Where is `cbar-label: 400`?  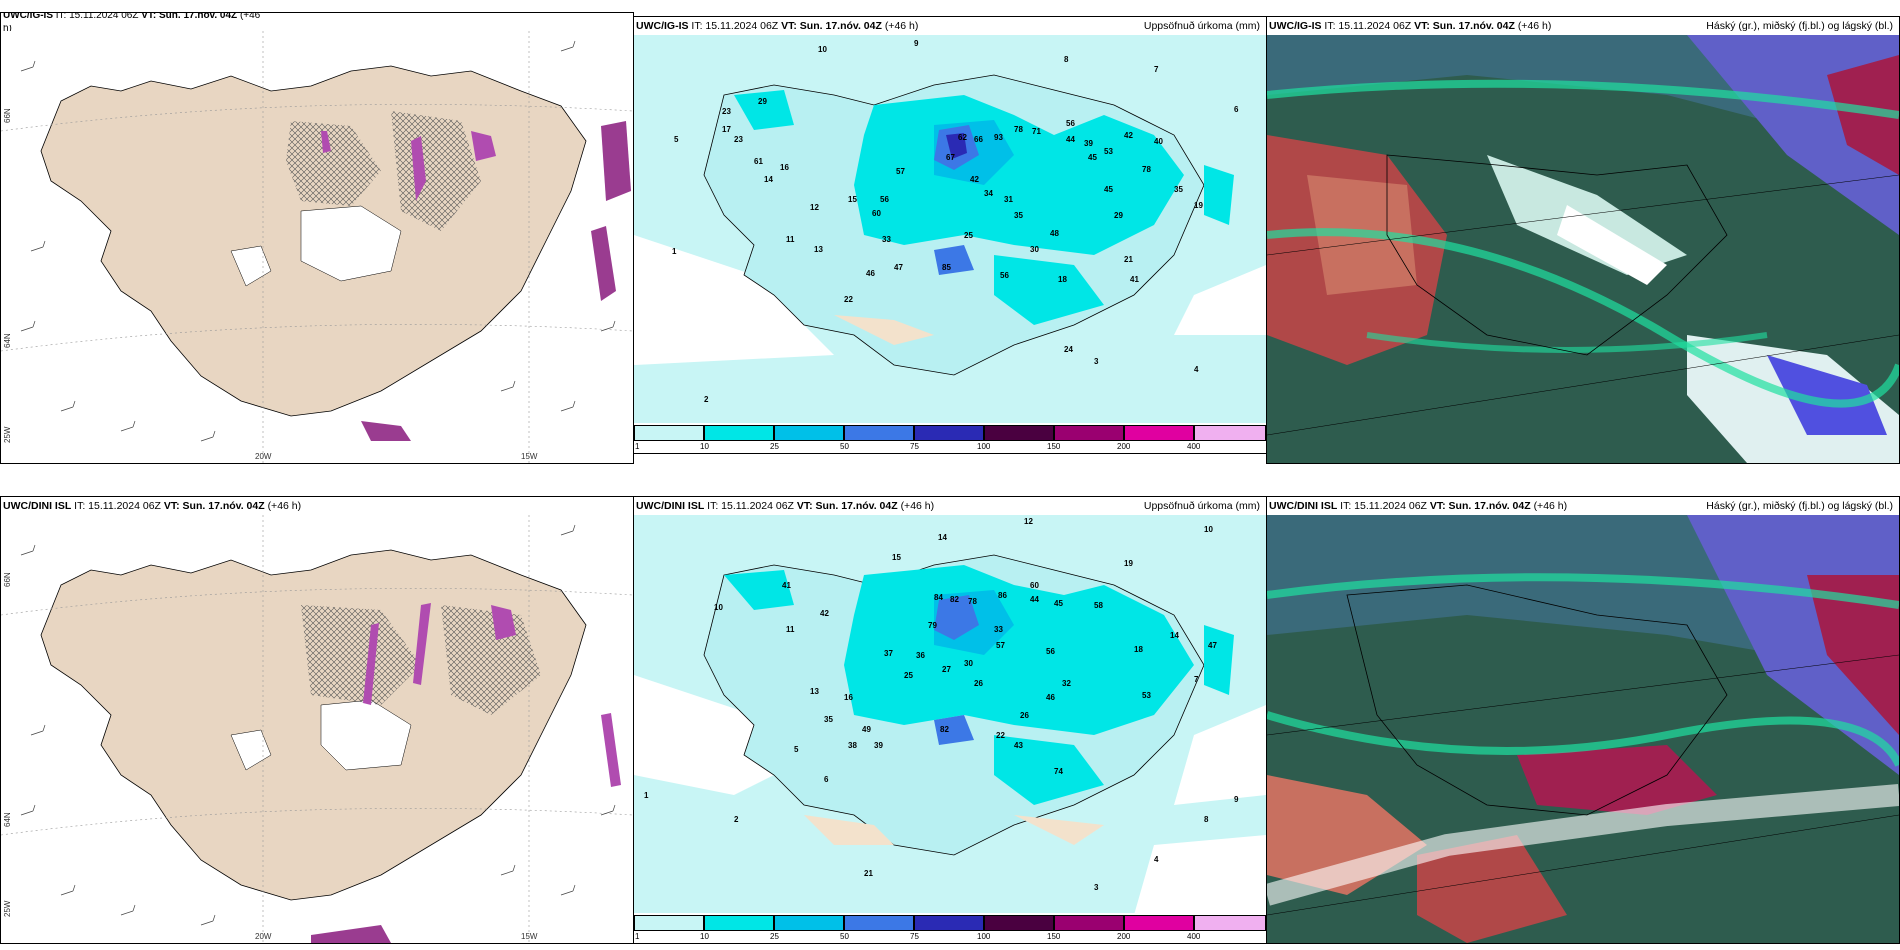 cbar-label: 400 is located at coordinates (1194, 936).